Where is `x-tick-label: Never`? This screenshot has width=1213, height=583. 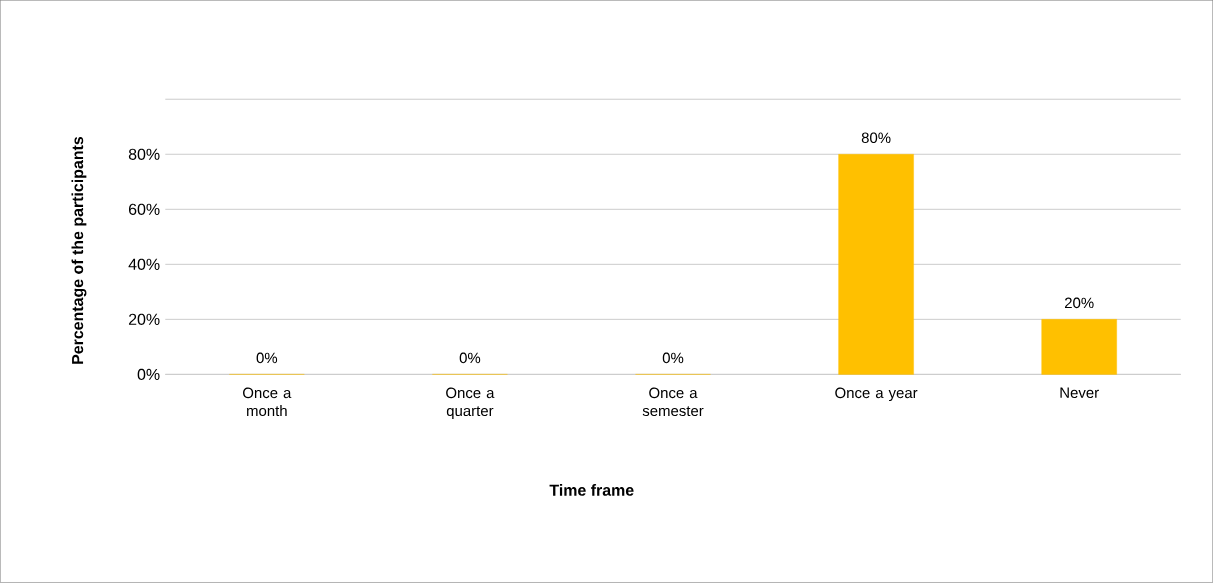
x-tick-label: Never is located at coordinates (1079, 393).